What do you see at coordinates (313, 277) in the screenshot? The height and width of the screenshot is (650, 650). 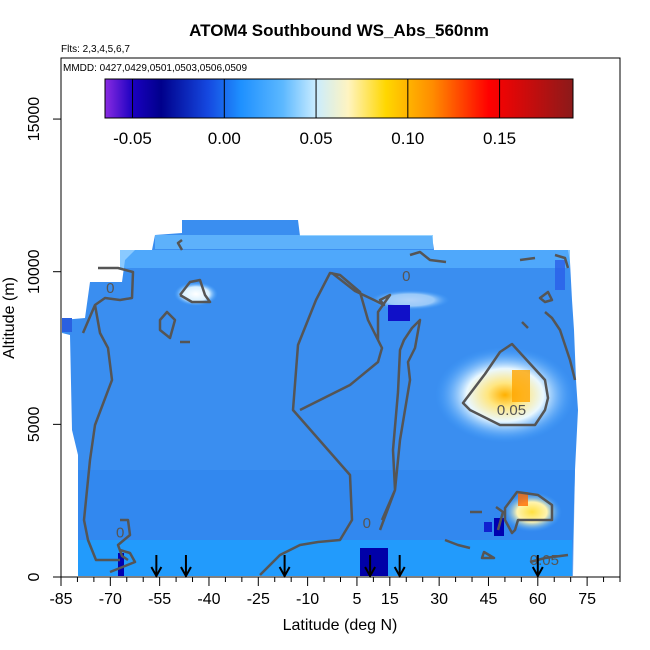 I see `contour-zero-upper` at bounding box center [313, 277].